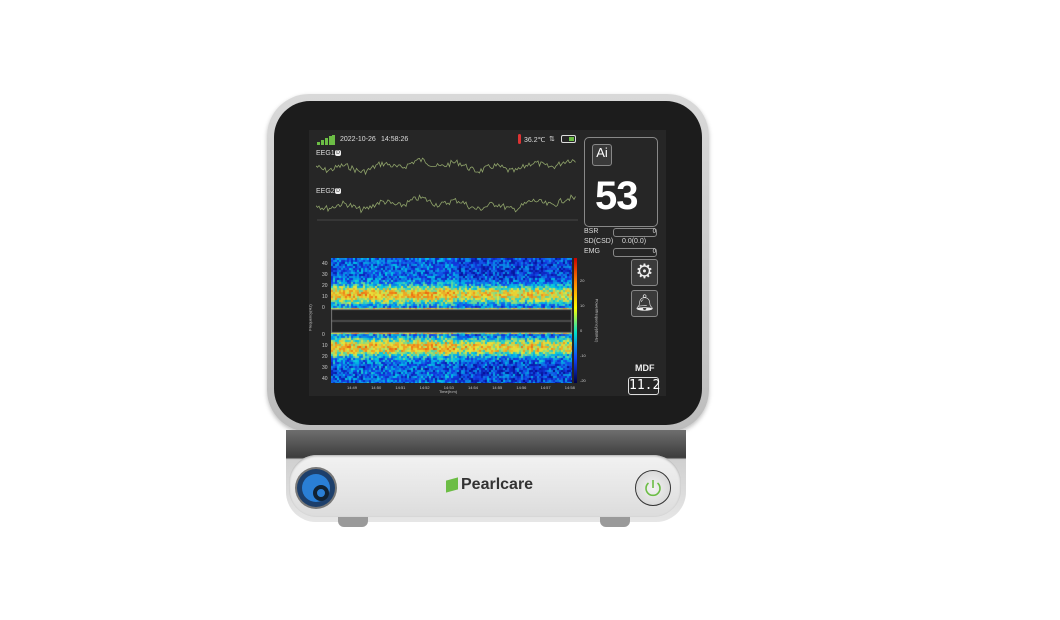  I want to click on gear-icon: ⚙, so click(644, 272).